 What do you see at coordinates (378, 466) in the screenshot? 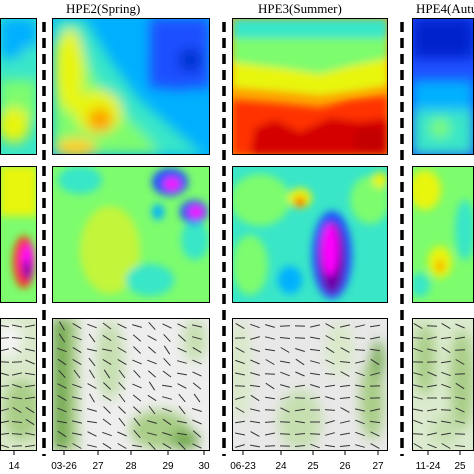
I see `x-tick-label-hpe3-4: 27` at bounding box center [378, 466].